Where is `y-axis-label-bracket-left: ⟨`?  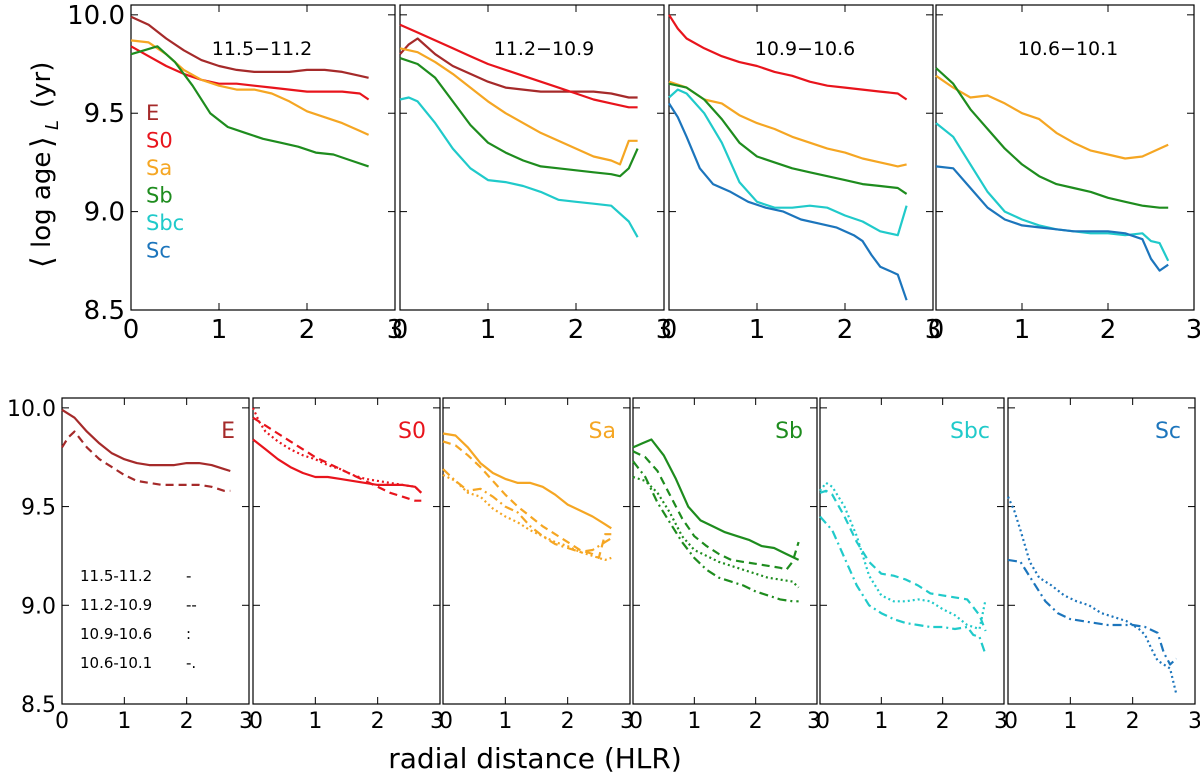 y-axis-label-bracket-left: ⟨ is located at coordinates (42, 262).